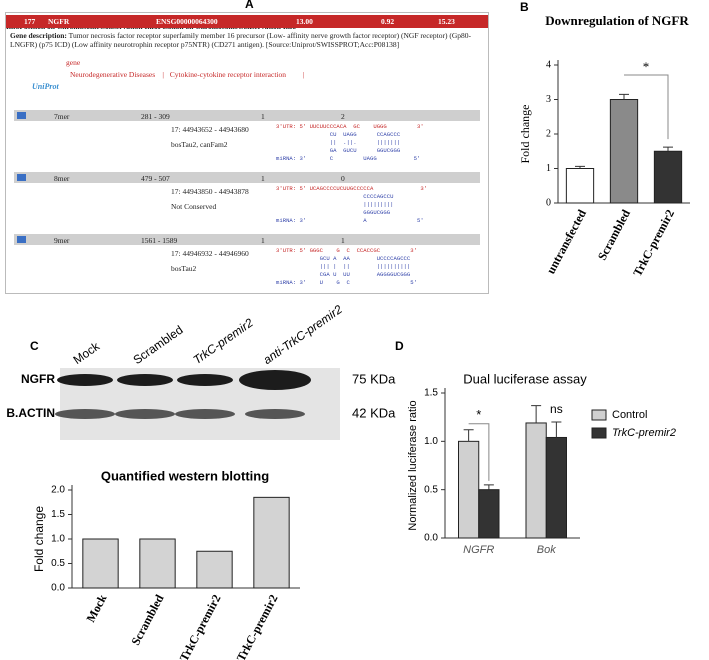 This screenshot has width=709, height=660. What do you see at coordinates (155, 116) in the screenshot?
I see `cell: 281 - 309` at bounding box center [155, 116].